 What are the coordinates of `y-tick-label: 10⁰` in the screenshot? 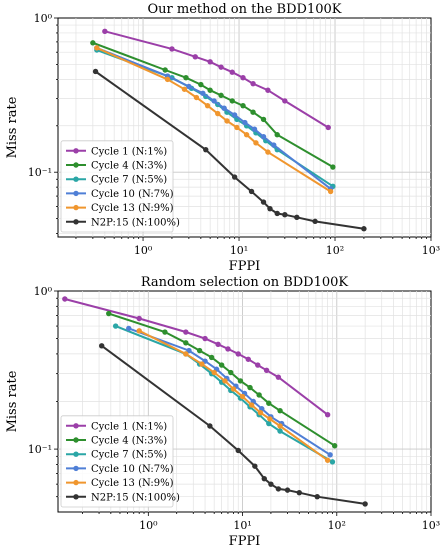 It's located at (43, 291).